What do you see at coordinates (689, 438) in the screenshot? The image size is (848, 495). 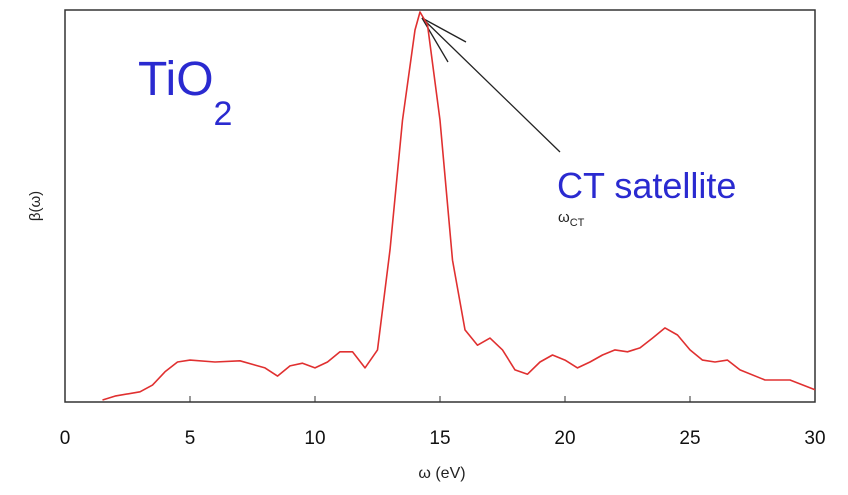 I see `x-tick-label: 25` at bounding box center [689, 438].